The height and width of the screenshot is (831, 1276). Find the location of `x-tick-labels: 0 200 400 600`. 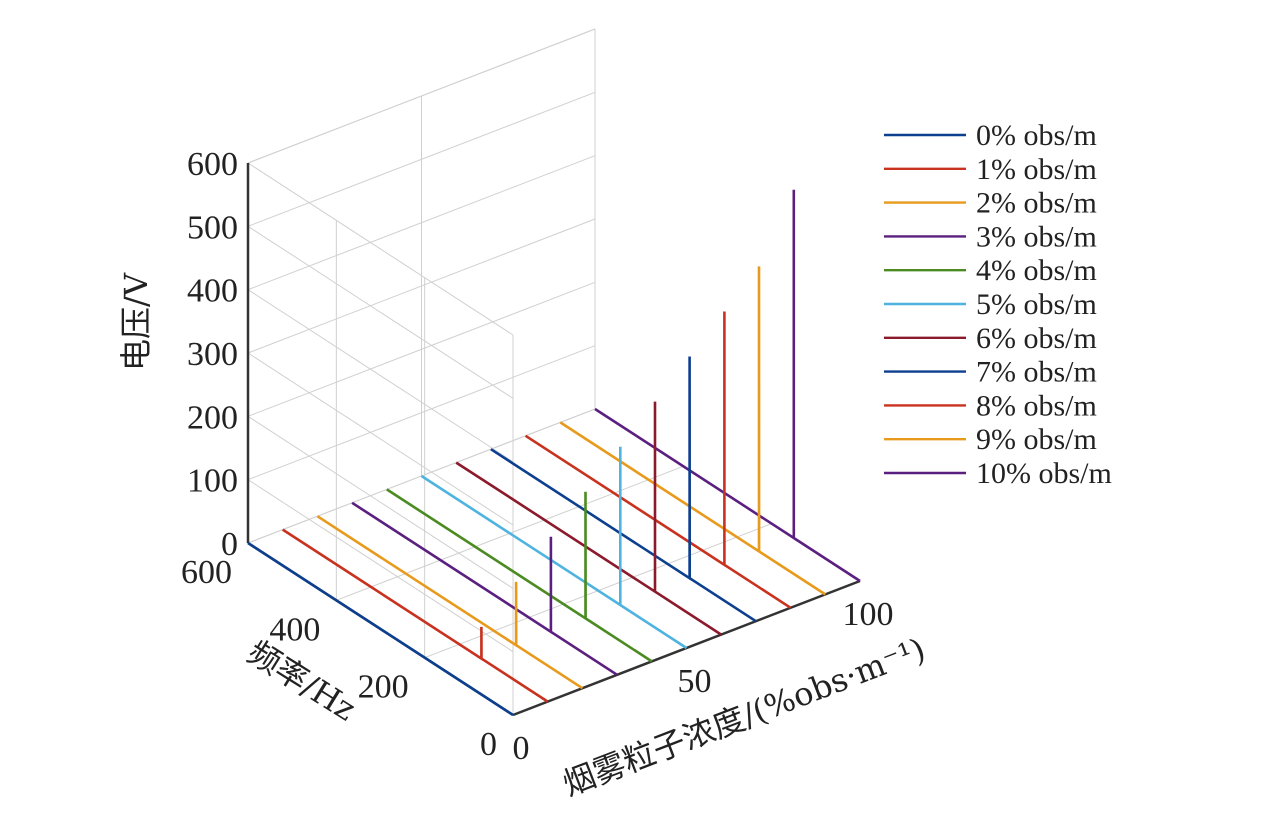

x-tick-labels: 0 200 400 600 is located at coordinates (339, 658).